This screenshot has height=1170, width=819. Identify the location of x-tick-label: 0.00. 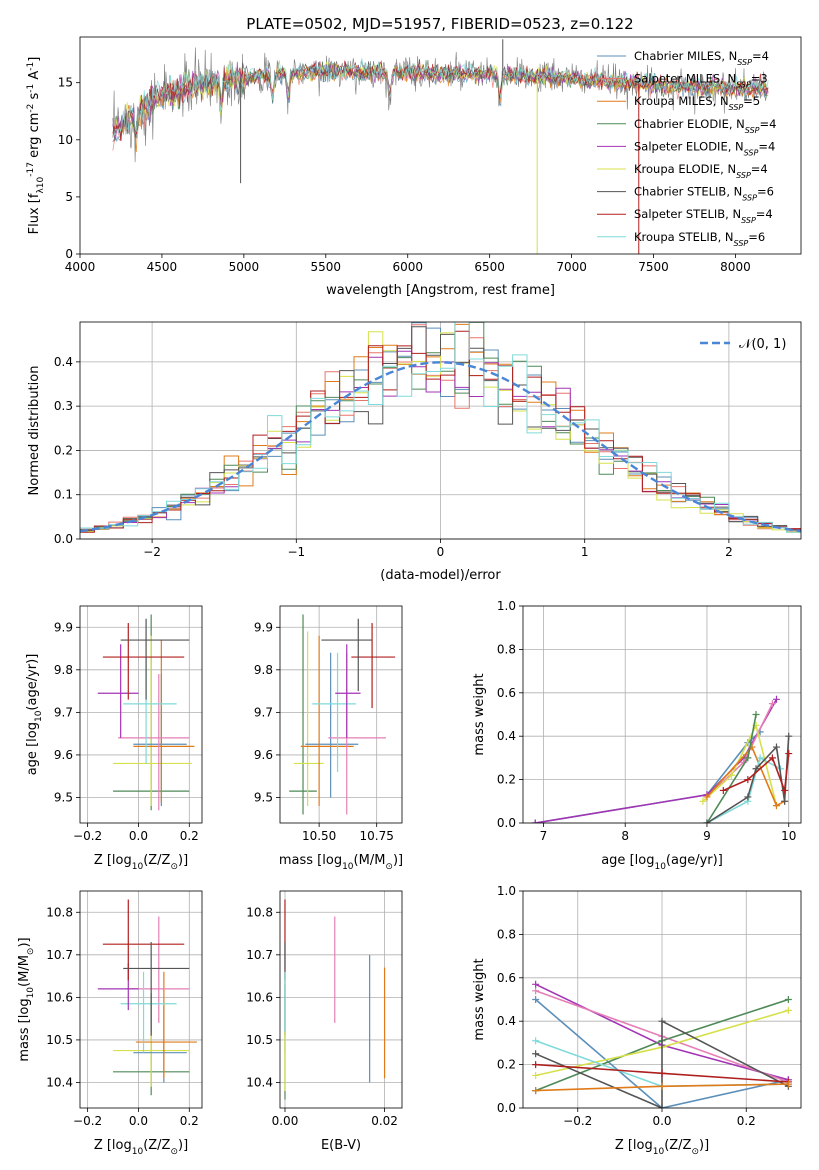
(285, 1121).